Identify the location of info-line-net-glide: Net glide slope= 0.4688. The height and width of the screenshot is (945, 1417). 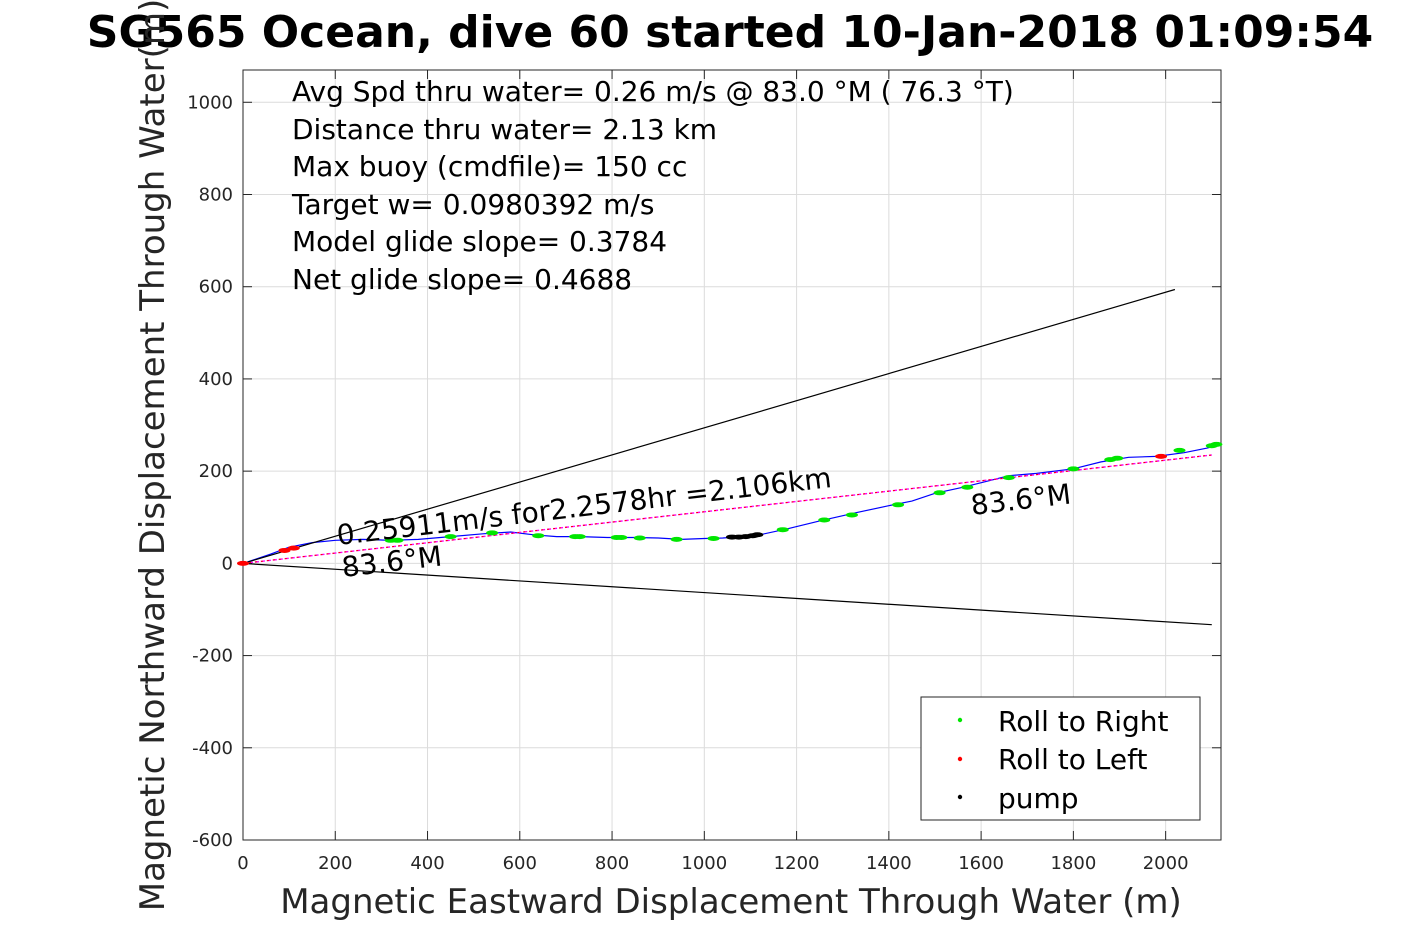
(462, 279).